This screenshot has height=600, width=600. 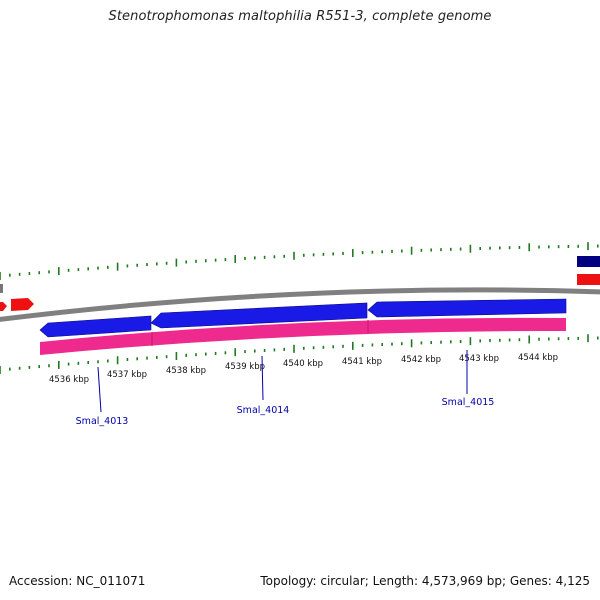 I want to click on genome-backbone, so click(x=300, y=304).